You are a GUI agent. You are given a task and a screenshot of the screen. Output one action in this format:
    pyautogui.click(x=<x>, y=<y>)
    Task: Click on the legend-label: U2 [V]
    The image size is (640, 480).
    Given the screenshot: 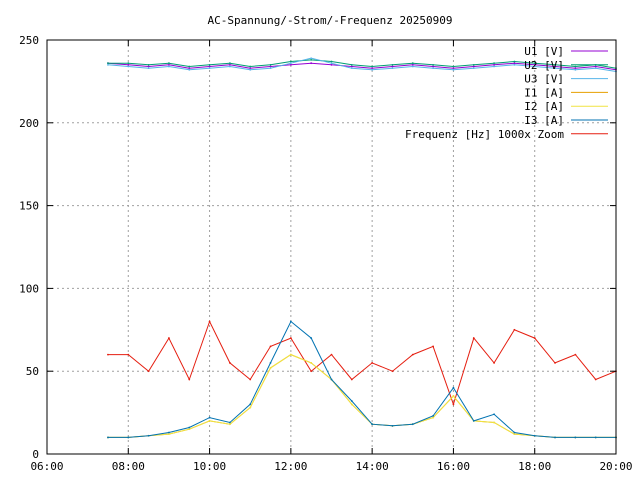 What is the action you would take?
    pyautogui.click(x=544, y=65)
    